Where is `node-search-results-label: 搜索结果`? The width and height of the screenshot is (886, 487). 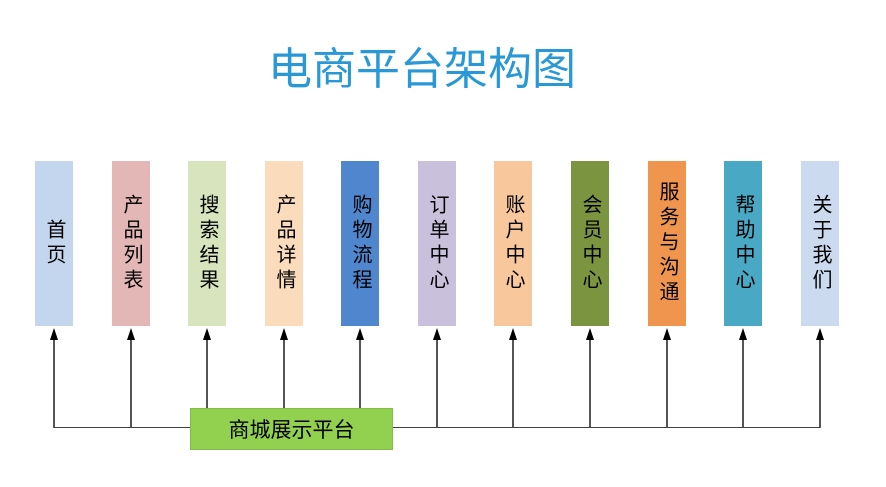
node-search-results-label: 搜索结果 is located at coordinates (207, 243).